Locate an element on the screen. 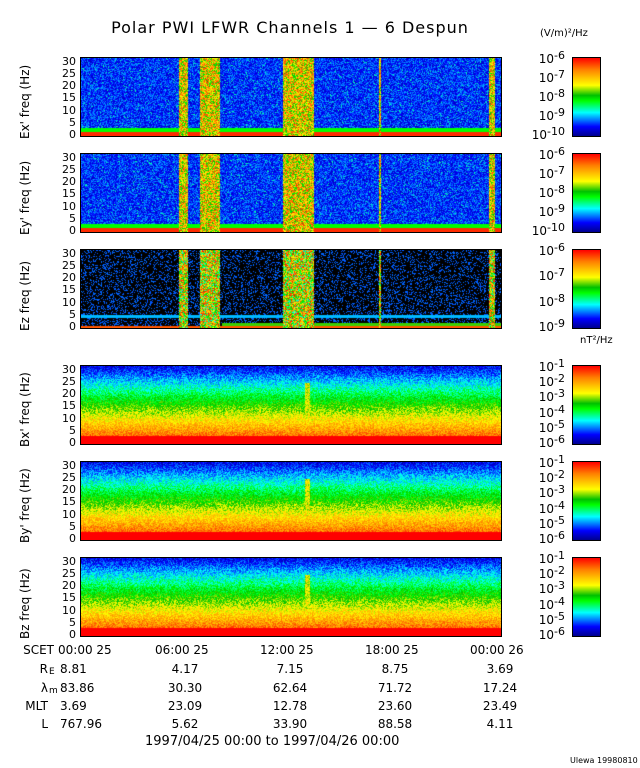 The height and width of the screenshot is (768, 640). panel-y-label: Bx' freq (Hz) is located at coordinates (25, 409).